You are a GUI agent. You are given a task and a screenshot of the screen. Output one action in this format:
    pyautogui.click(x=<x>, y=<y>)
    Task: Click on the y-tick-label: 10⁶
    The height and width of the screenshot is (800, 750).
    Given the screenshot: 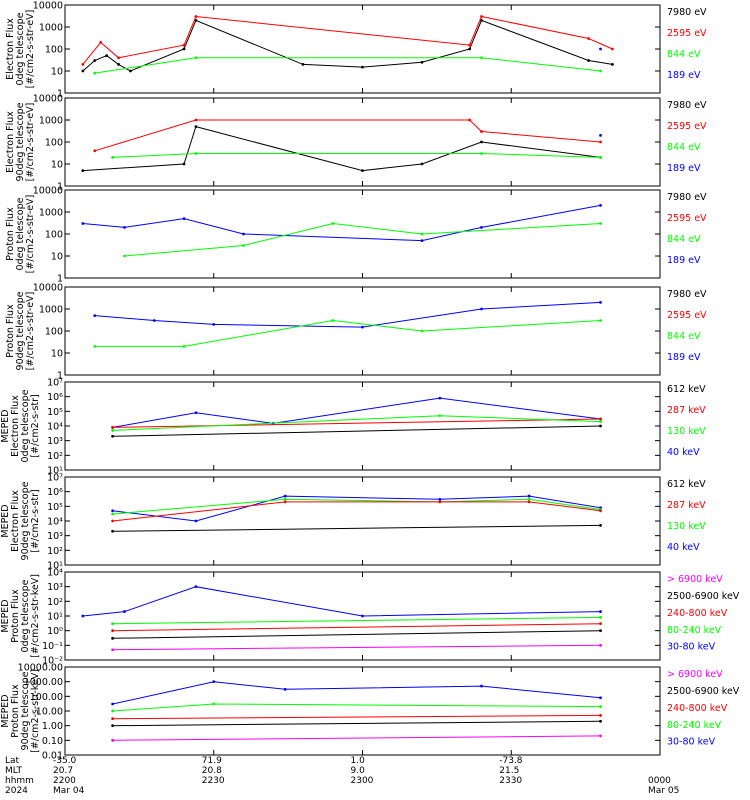 What is the action you would take?
    pyautogui.click(x=55, y=397)
    